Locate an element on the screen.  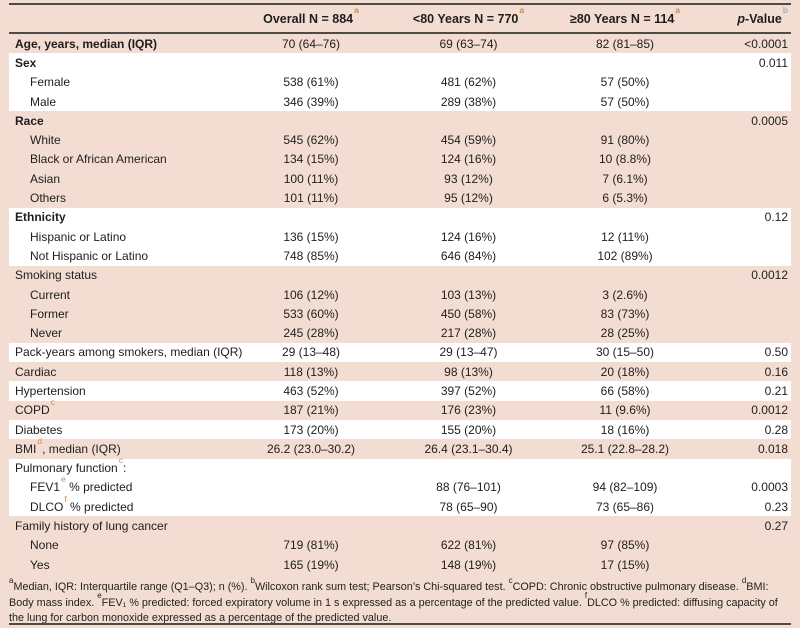
column-header-3: ≥80 Years N = 114a is located at coordinates (625, 15).